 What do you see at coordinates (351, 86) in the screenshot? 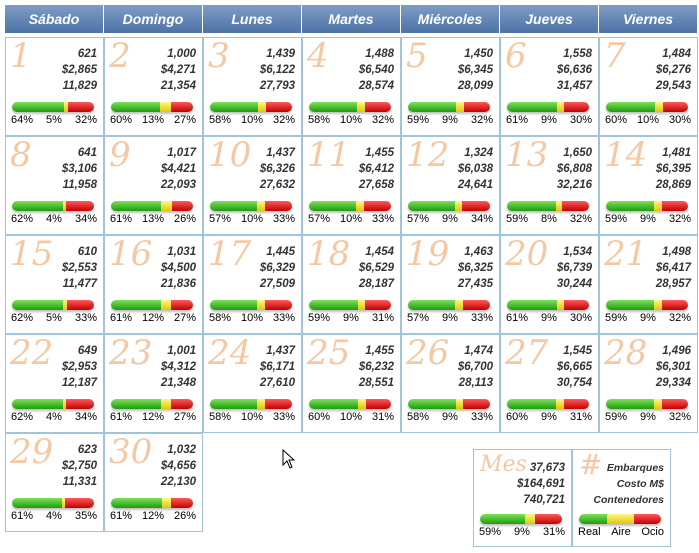
I see `day-cell: 4 1,488 $6,540 28,574 58% 10% 32%` at bounding box center [351, 86].